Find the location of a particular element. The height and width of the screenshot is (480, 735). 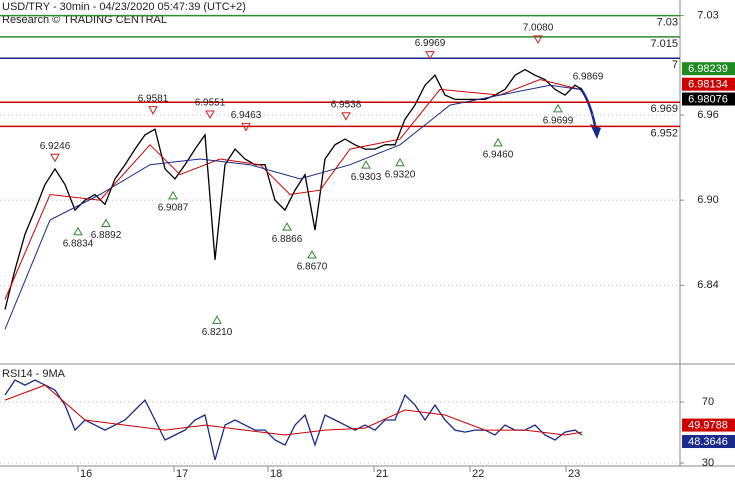

annotation-label: 6.8892 is located at coordinates (106, 235).